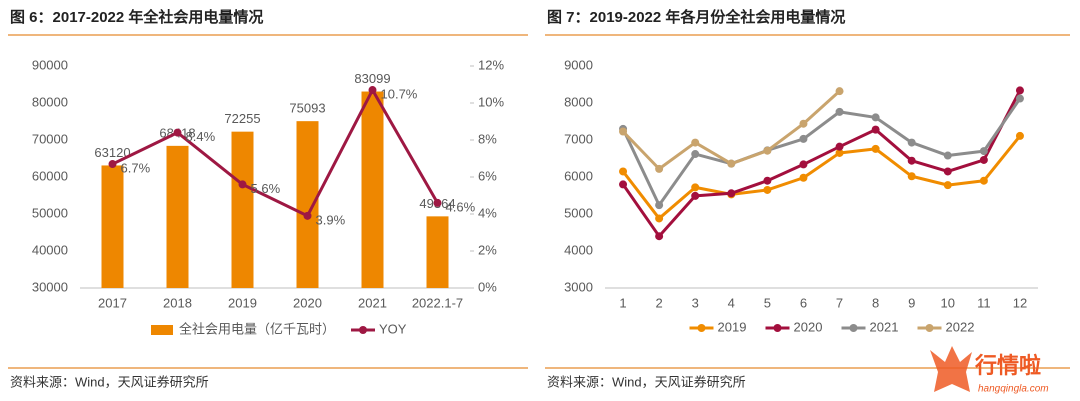 The height and width of the screenshot is (401, 1080). Describe the element at coordinates (50, 249) in the screenshot. I see `y-tick-label: 40000` at that location.